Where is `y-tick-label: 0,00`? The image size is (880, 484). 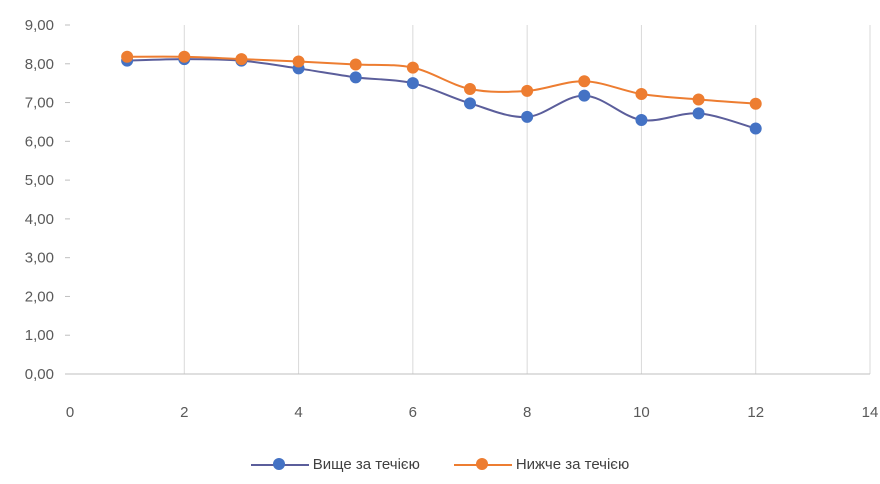 y-tick-label: 0,00 is located at coordinates (39, 374).